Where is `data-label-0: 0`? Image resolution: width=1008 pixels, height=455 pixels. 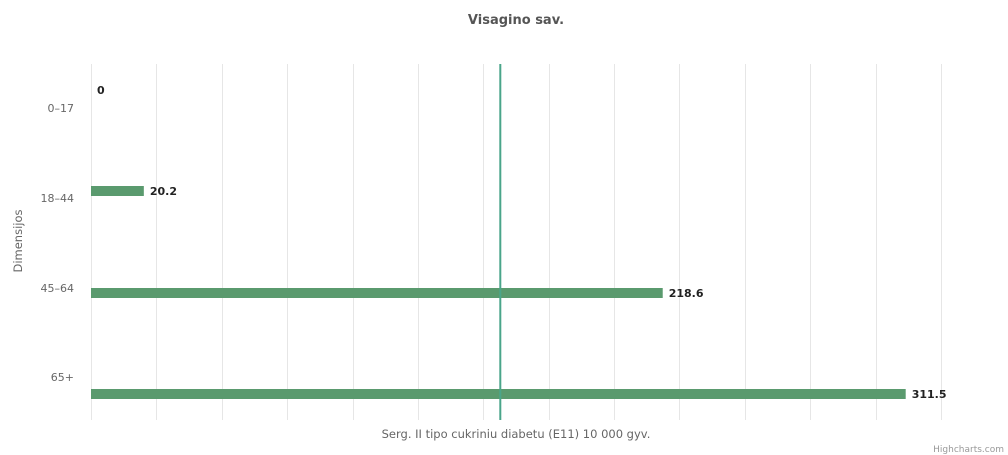 data-label-0: 0 is located at coordinates (101, 90).